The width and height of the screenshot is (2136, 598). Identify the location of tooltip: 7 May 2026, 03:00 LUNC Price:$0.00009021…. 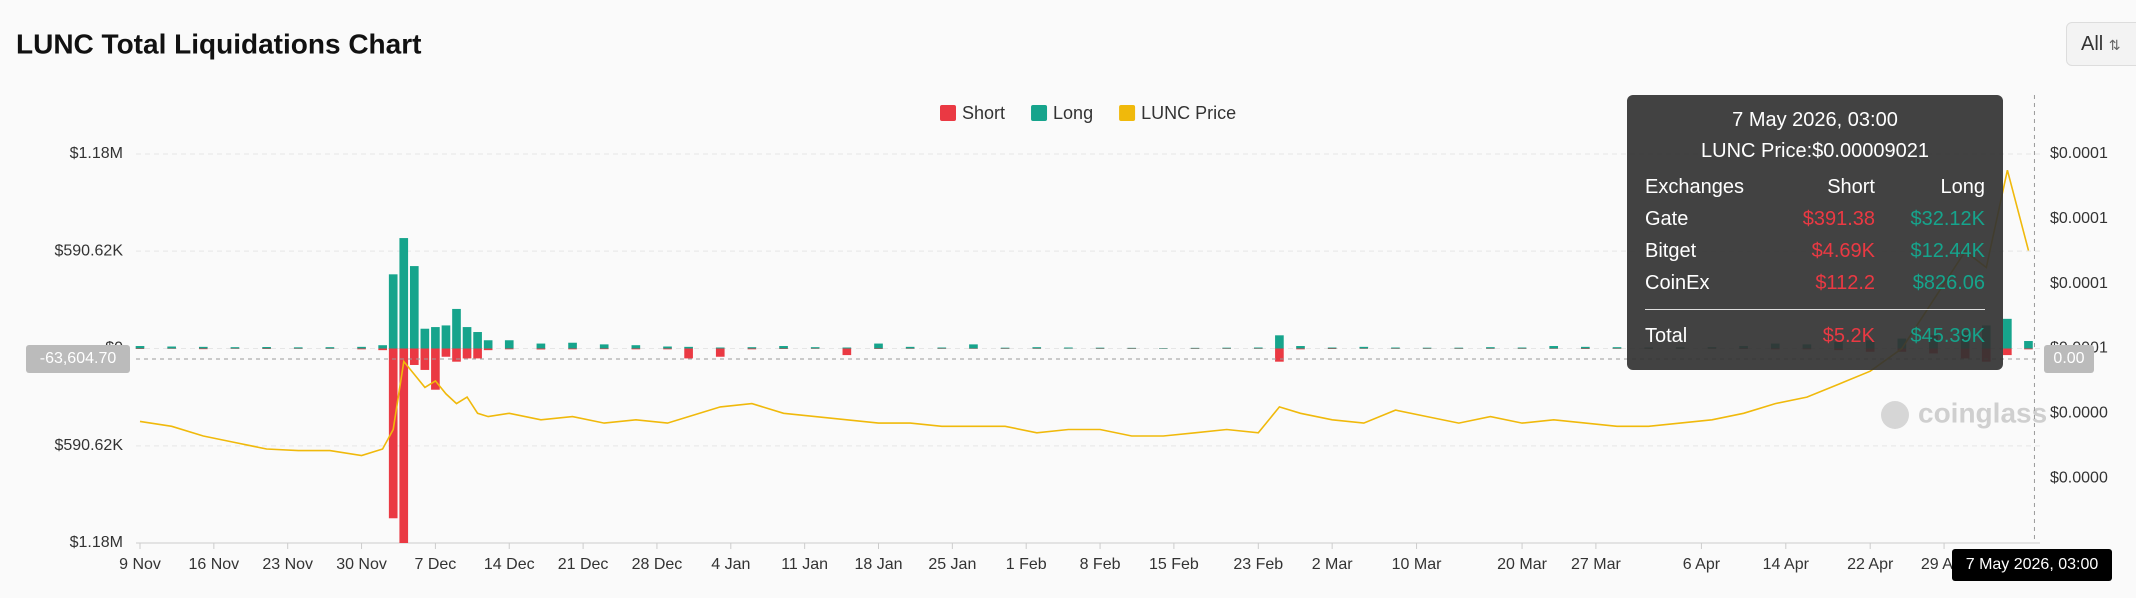
(1815, 232).